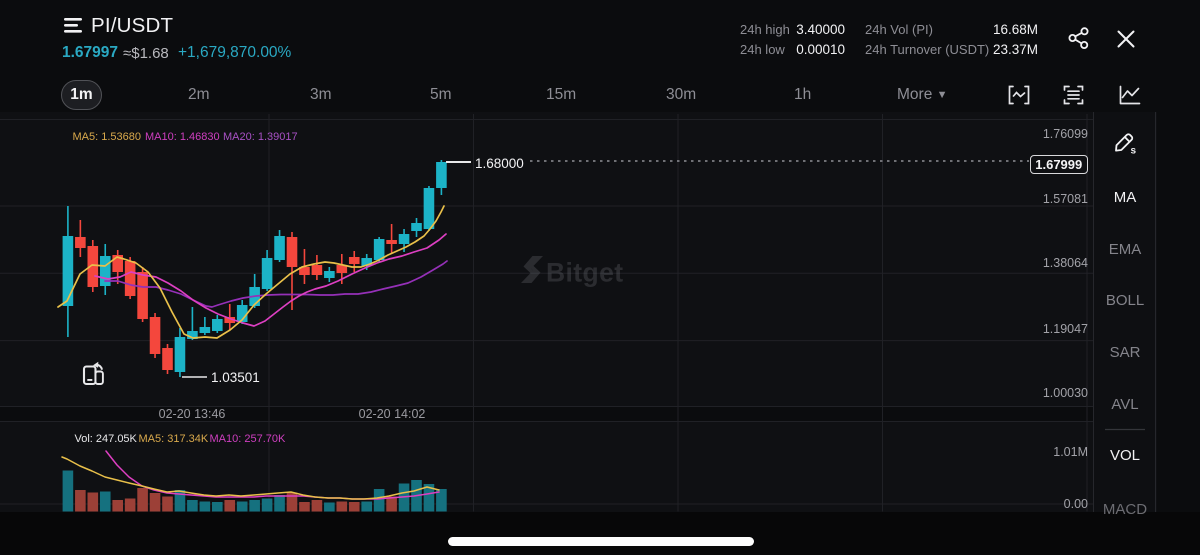 The image size is (1200, 555). I want to click on svg-text: Bitget, so click(584, 273).